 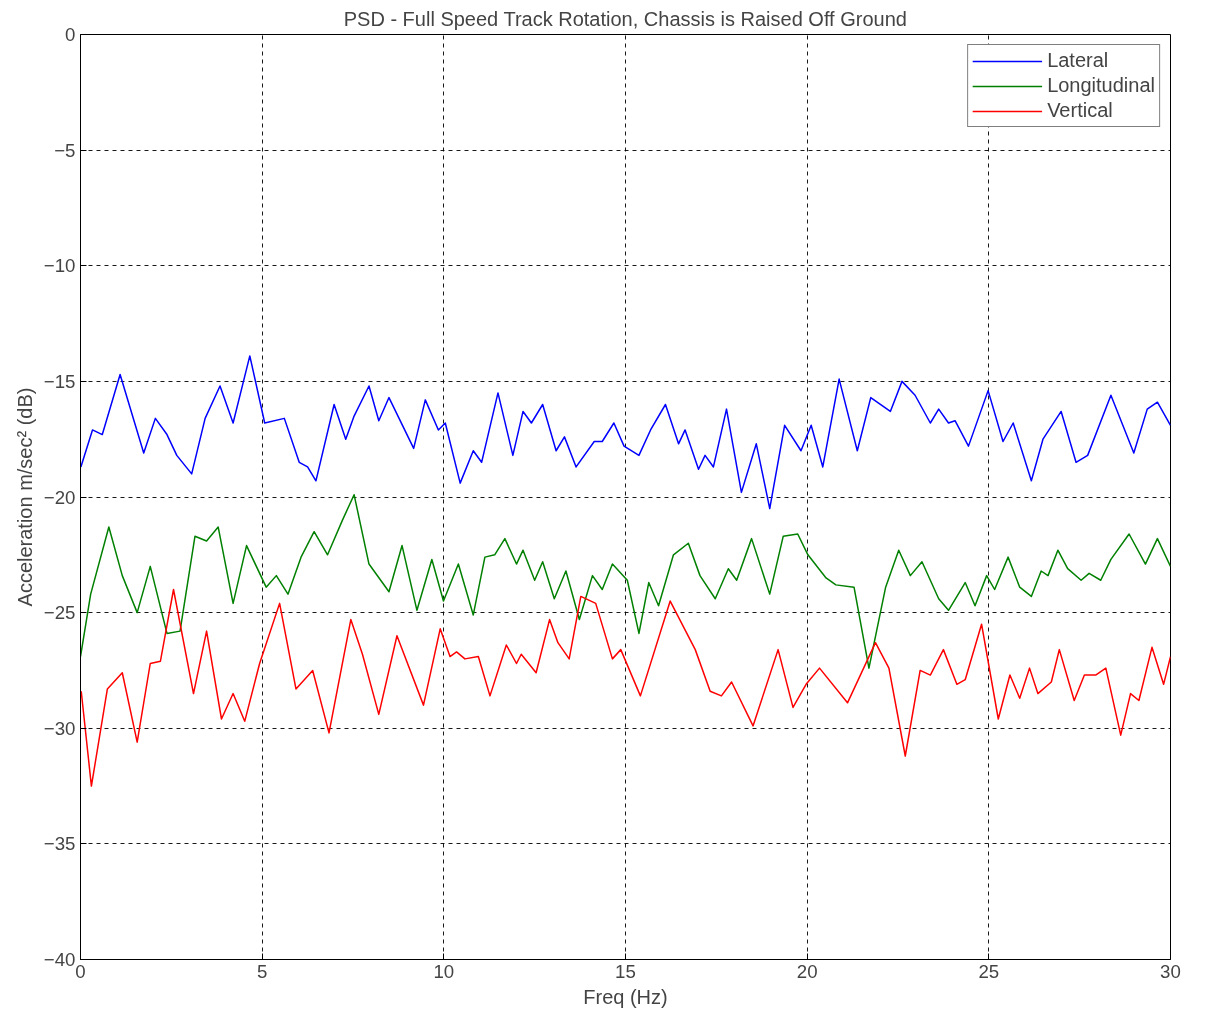 I want to click on legend-label: Longitudinal, so click(x=1101, y=85).